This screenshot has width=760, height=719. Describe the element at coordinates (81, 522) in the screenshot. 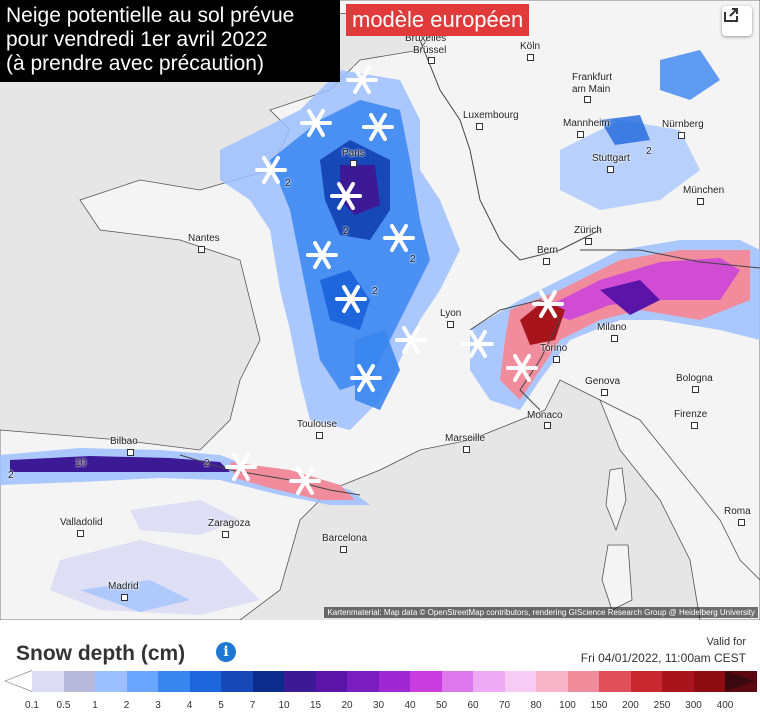

I see `city-label-valladolid: Valladolid` at that location.